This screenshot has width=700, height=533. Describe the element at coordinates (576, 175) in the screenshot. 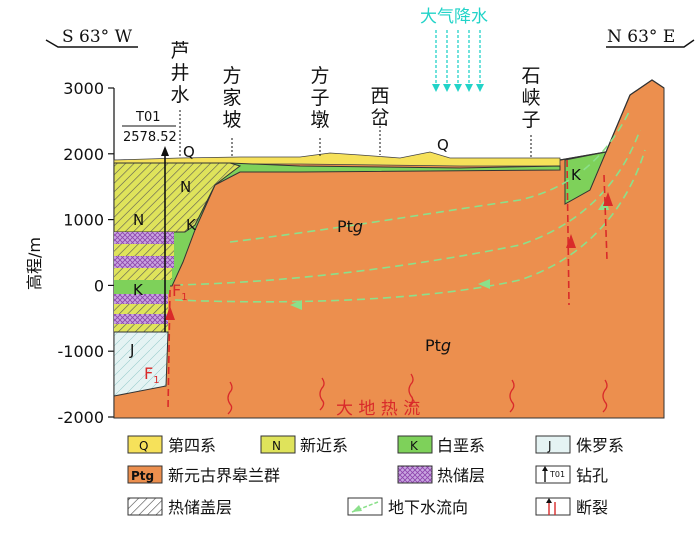

I see `k-label-right: K` at that location.